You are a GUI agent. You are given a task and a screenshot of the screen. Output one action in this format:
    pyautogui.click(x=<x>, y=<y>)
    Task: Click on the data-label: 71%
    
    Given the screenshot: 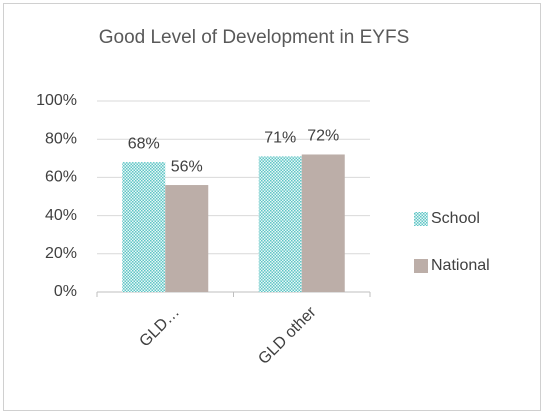 What is the action you would take?
    pyautogui.click(x=280, y=138)
    